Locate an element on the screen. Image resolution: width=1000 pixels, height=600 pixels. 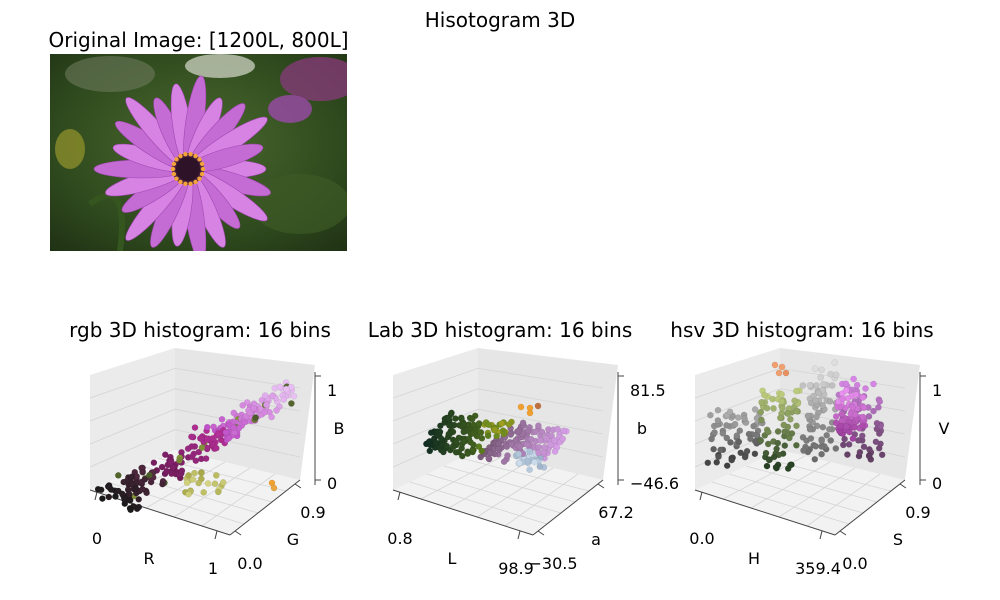
lab-chart-title: Lab 3D histogram: 16 bins is located at coordinates (500, 330).